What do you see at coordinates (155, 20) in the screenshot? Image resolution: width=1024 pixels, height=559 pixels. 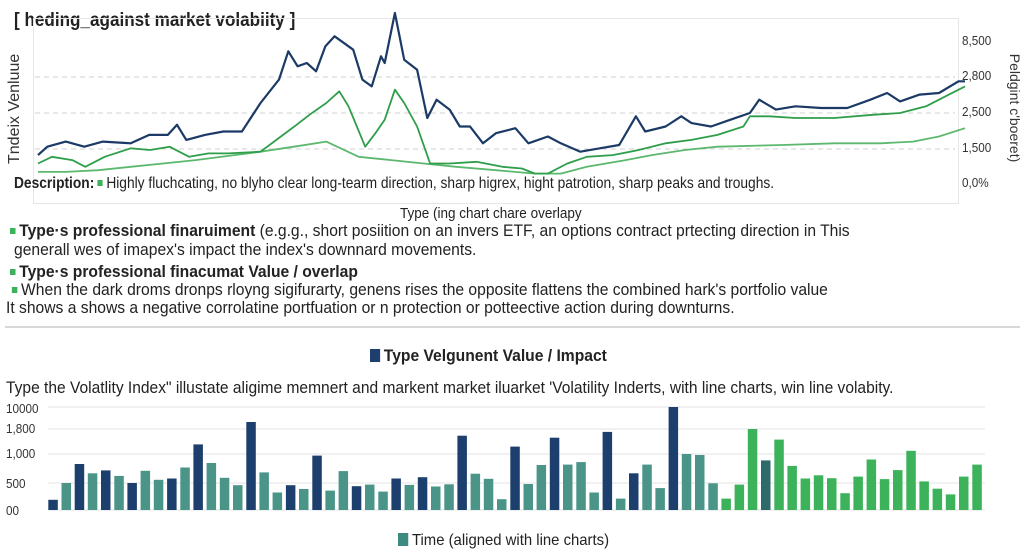 I see `page-title: [ heding_against market volabiity ]` at bounding box center [155, 20].